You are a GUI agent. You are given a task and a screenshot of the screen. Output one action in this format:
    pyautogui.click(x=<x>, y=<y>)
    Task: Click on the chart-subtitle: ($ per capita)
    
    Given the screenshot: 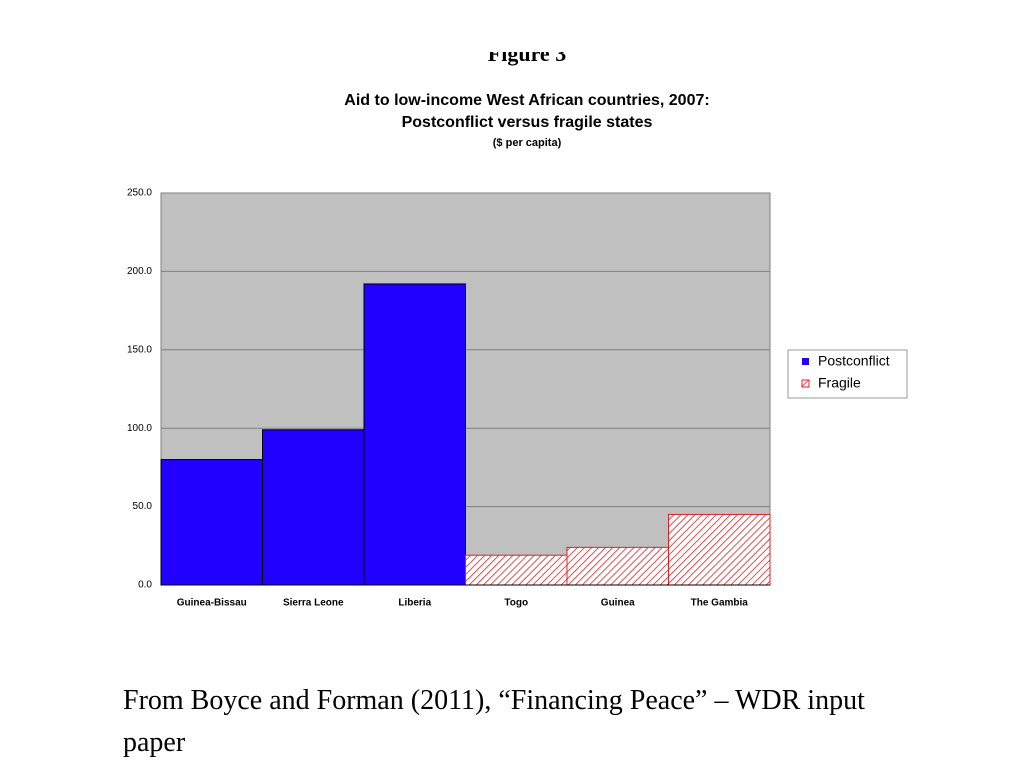 What is the action you would take?
    pyautogui.click(x=527, y=143)
    